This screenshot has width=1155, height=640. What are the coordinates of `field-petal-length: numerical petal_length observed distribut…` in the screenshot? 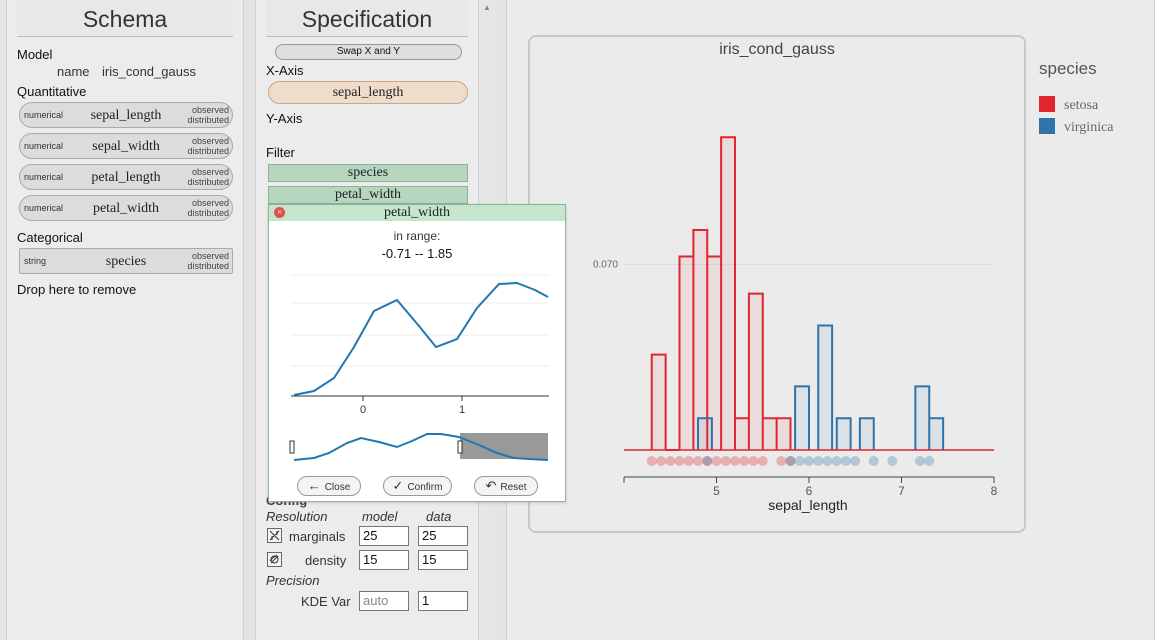 It's located at (126, 177).